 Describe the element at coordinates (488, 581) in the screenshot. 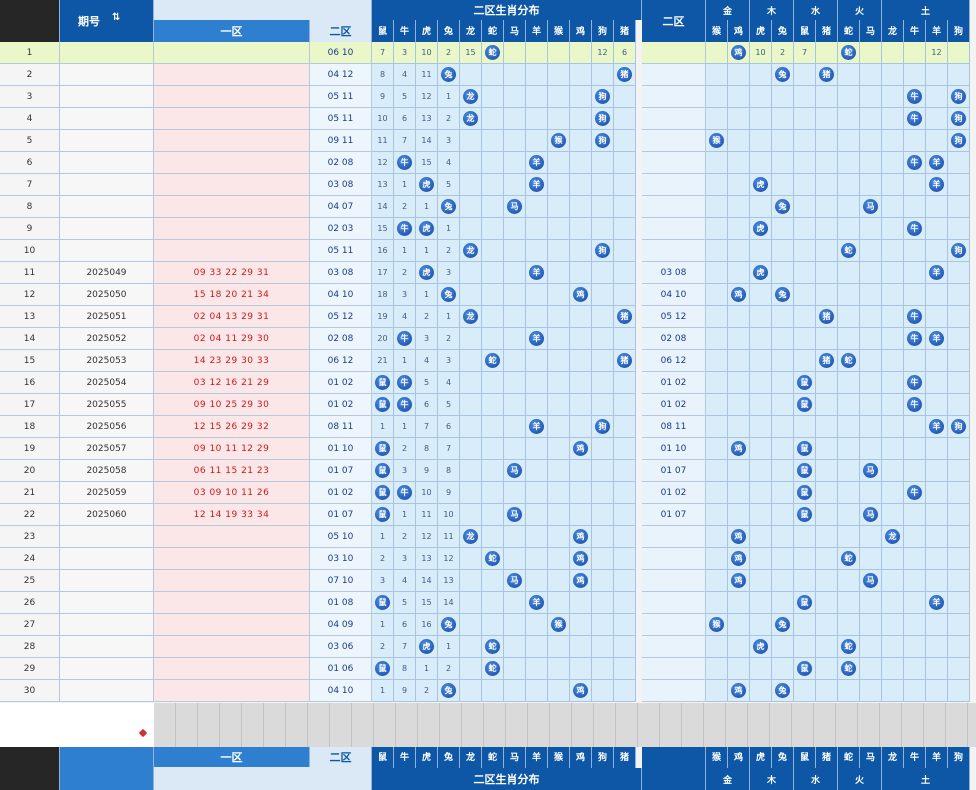

I see `table-row: 25 07 10 3 4 14 13 马 鸡 鸡 马` at that location.